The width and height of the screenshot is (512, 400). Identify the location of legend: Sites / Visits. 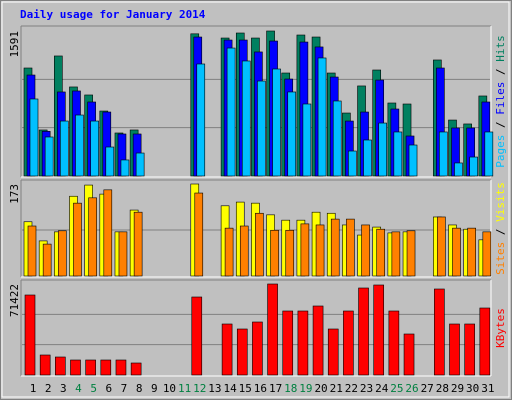
(500, 228).